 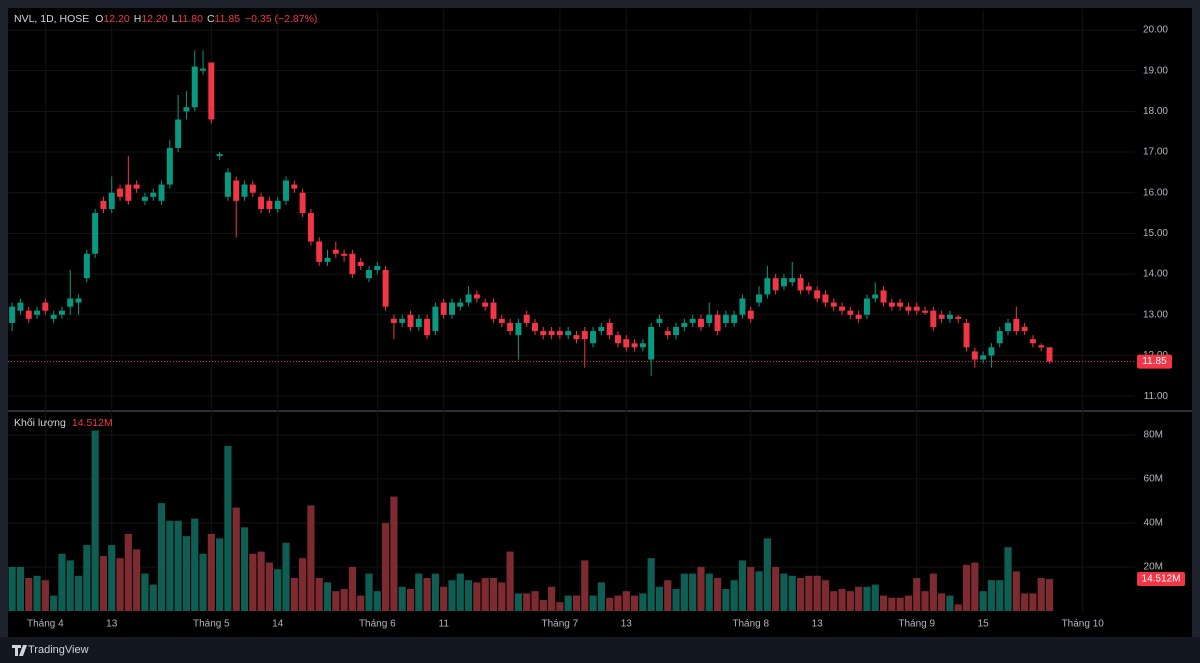 What do you see at coordinates (19, 650) in the screenshot?
I see `logo-mark` at bounding box center [19, 650].